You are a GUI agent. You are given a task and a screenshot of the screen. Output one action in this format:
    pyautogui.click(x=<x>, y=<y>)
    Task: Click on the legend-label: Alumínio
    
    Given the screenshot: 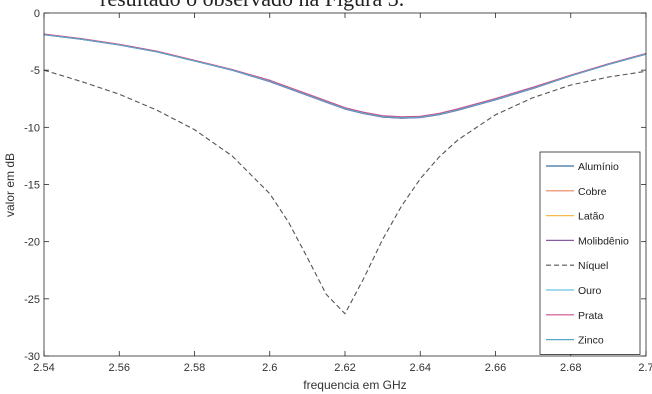 What is the action you would take?
    pyautogui.click(x=598, y=167)
    